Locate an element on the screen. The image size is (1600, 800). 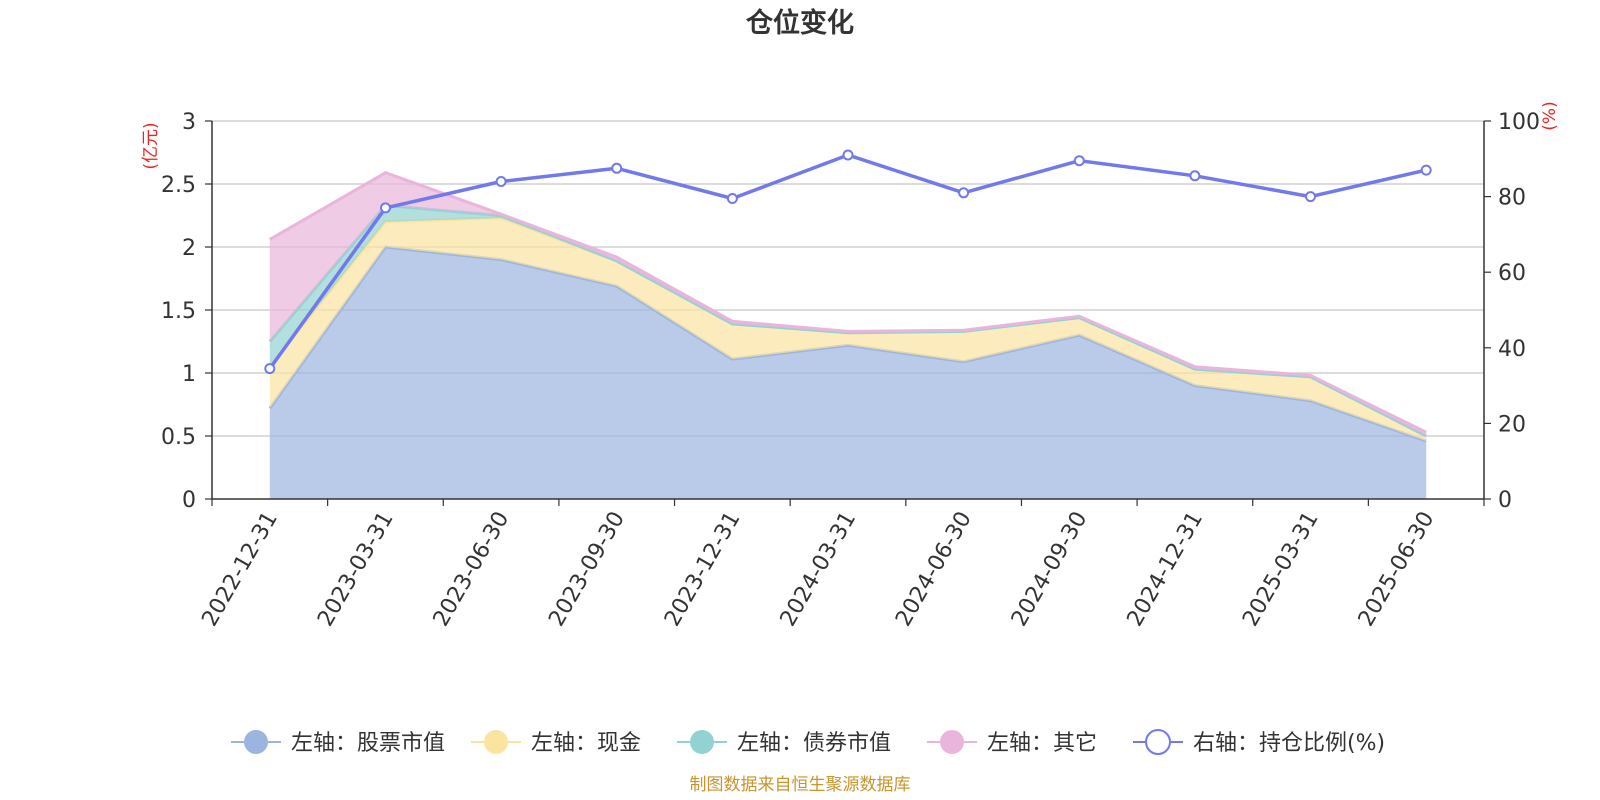
x-tick-label: 2024-06-30 is located at coordinates (934, 569).